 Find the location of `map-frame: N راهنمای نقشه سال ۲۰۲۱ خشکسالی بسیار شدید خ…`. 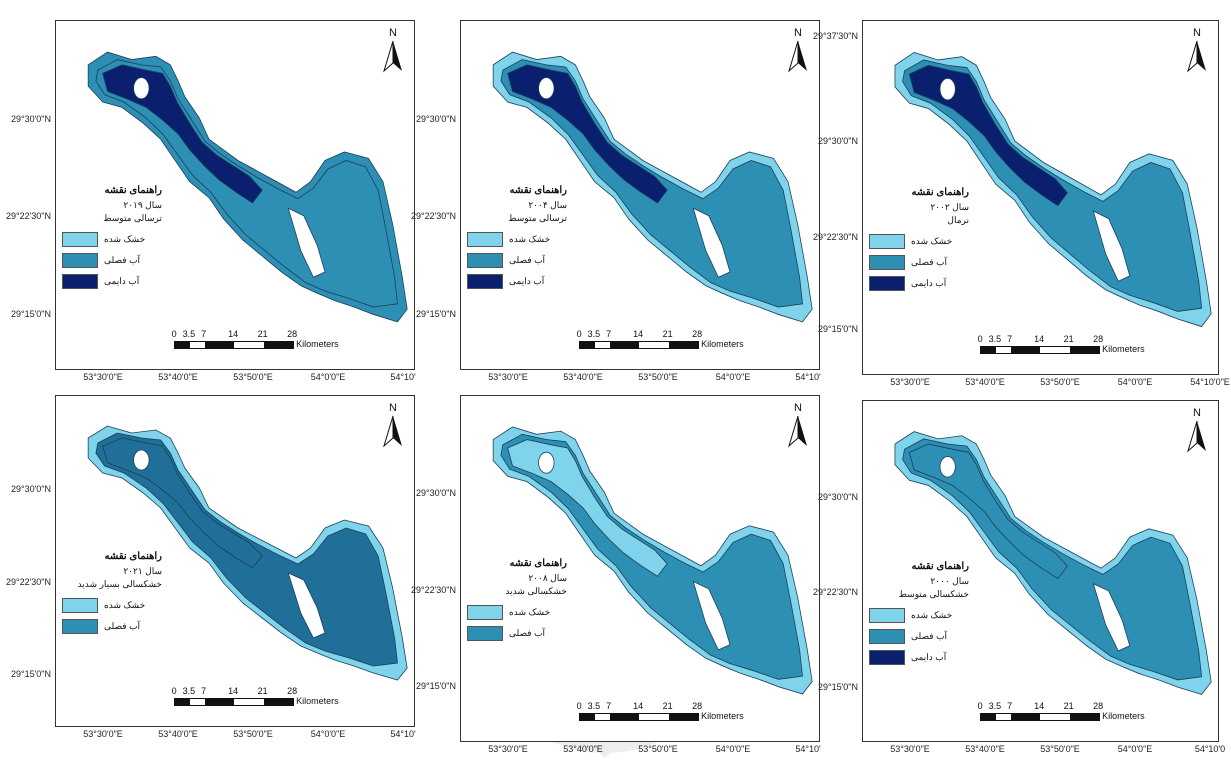

map-frame: N راهنمای نقشه سال ۲۰۲۱ خشکسالی بسیار شدید خ… is located at coordinates (235, 561).